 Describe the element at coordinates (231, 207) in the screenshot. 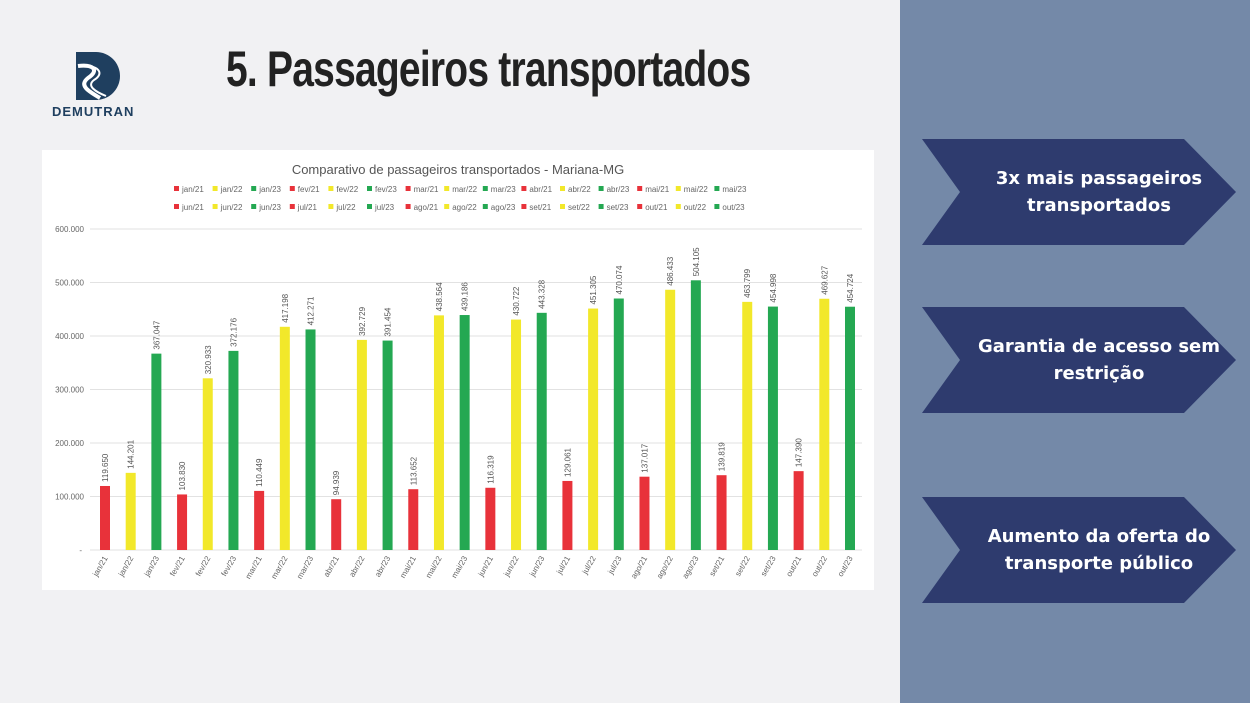

I see `legend-label: jun/22` at that location.